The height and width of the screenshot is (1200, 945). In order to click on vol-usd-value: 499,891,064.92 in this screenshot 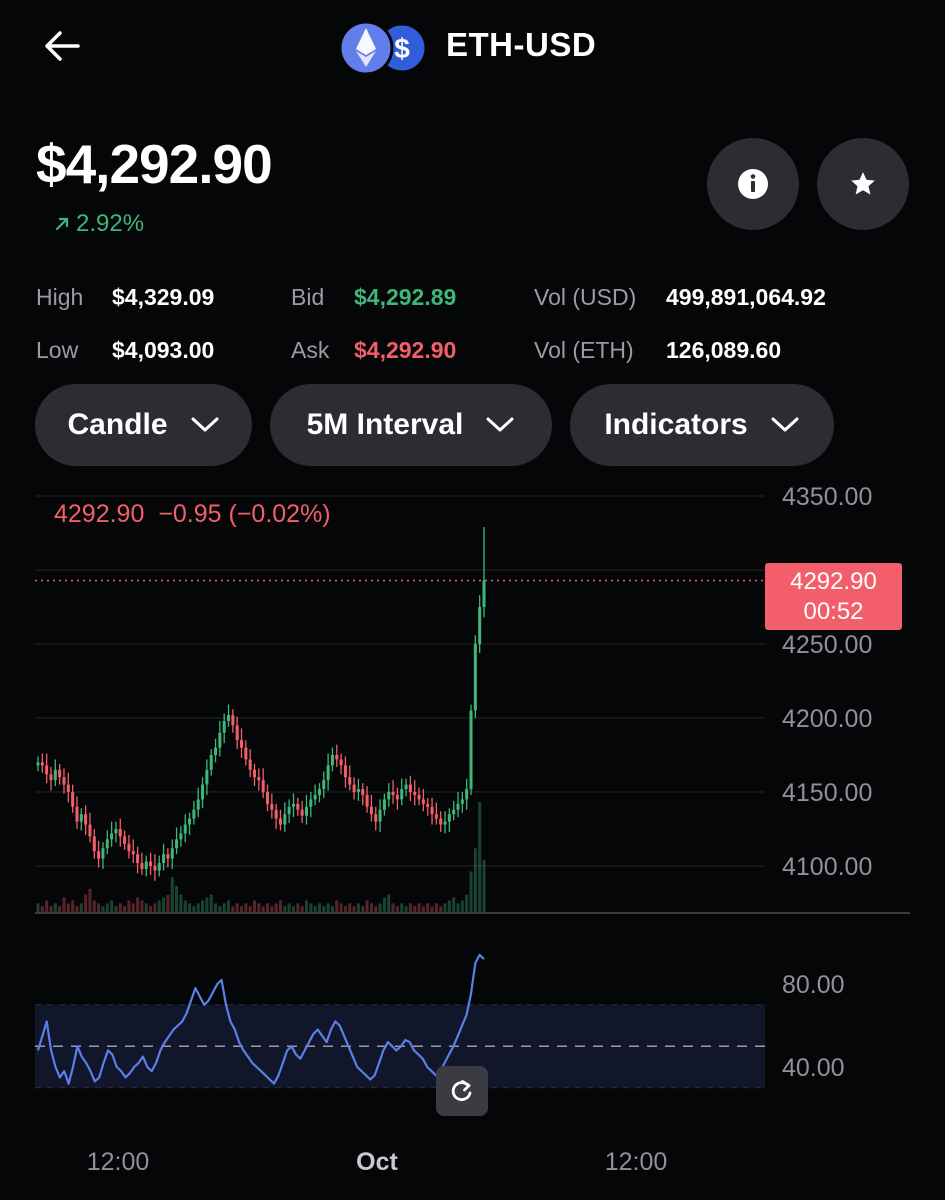, I will do `click(746, 297)`.